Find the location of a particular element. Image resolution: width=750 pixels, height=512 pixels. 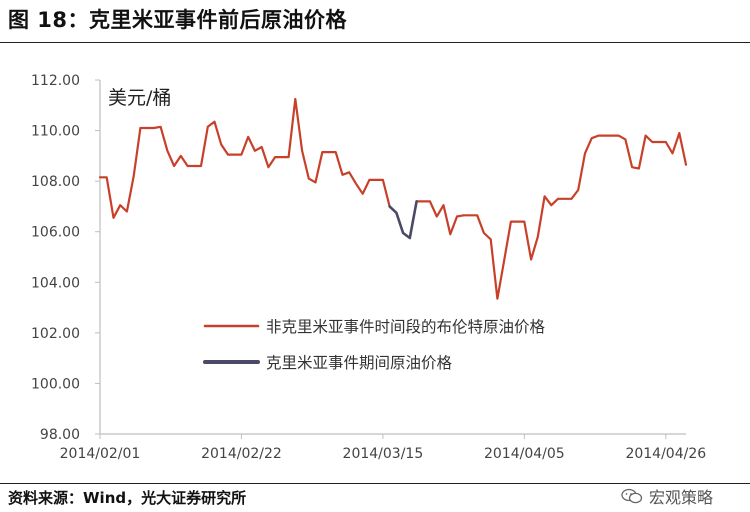

y-tick-label: 98.00 is located at coordinates (60, 435).